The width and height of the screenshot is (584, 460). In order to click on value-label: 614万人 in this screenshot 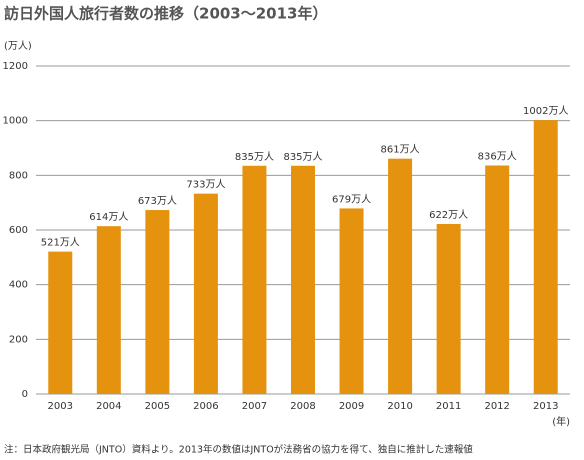, I will do `click(108, 217)`.